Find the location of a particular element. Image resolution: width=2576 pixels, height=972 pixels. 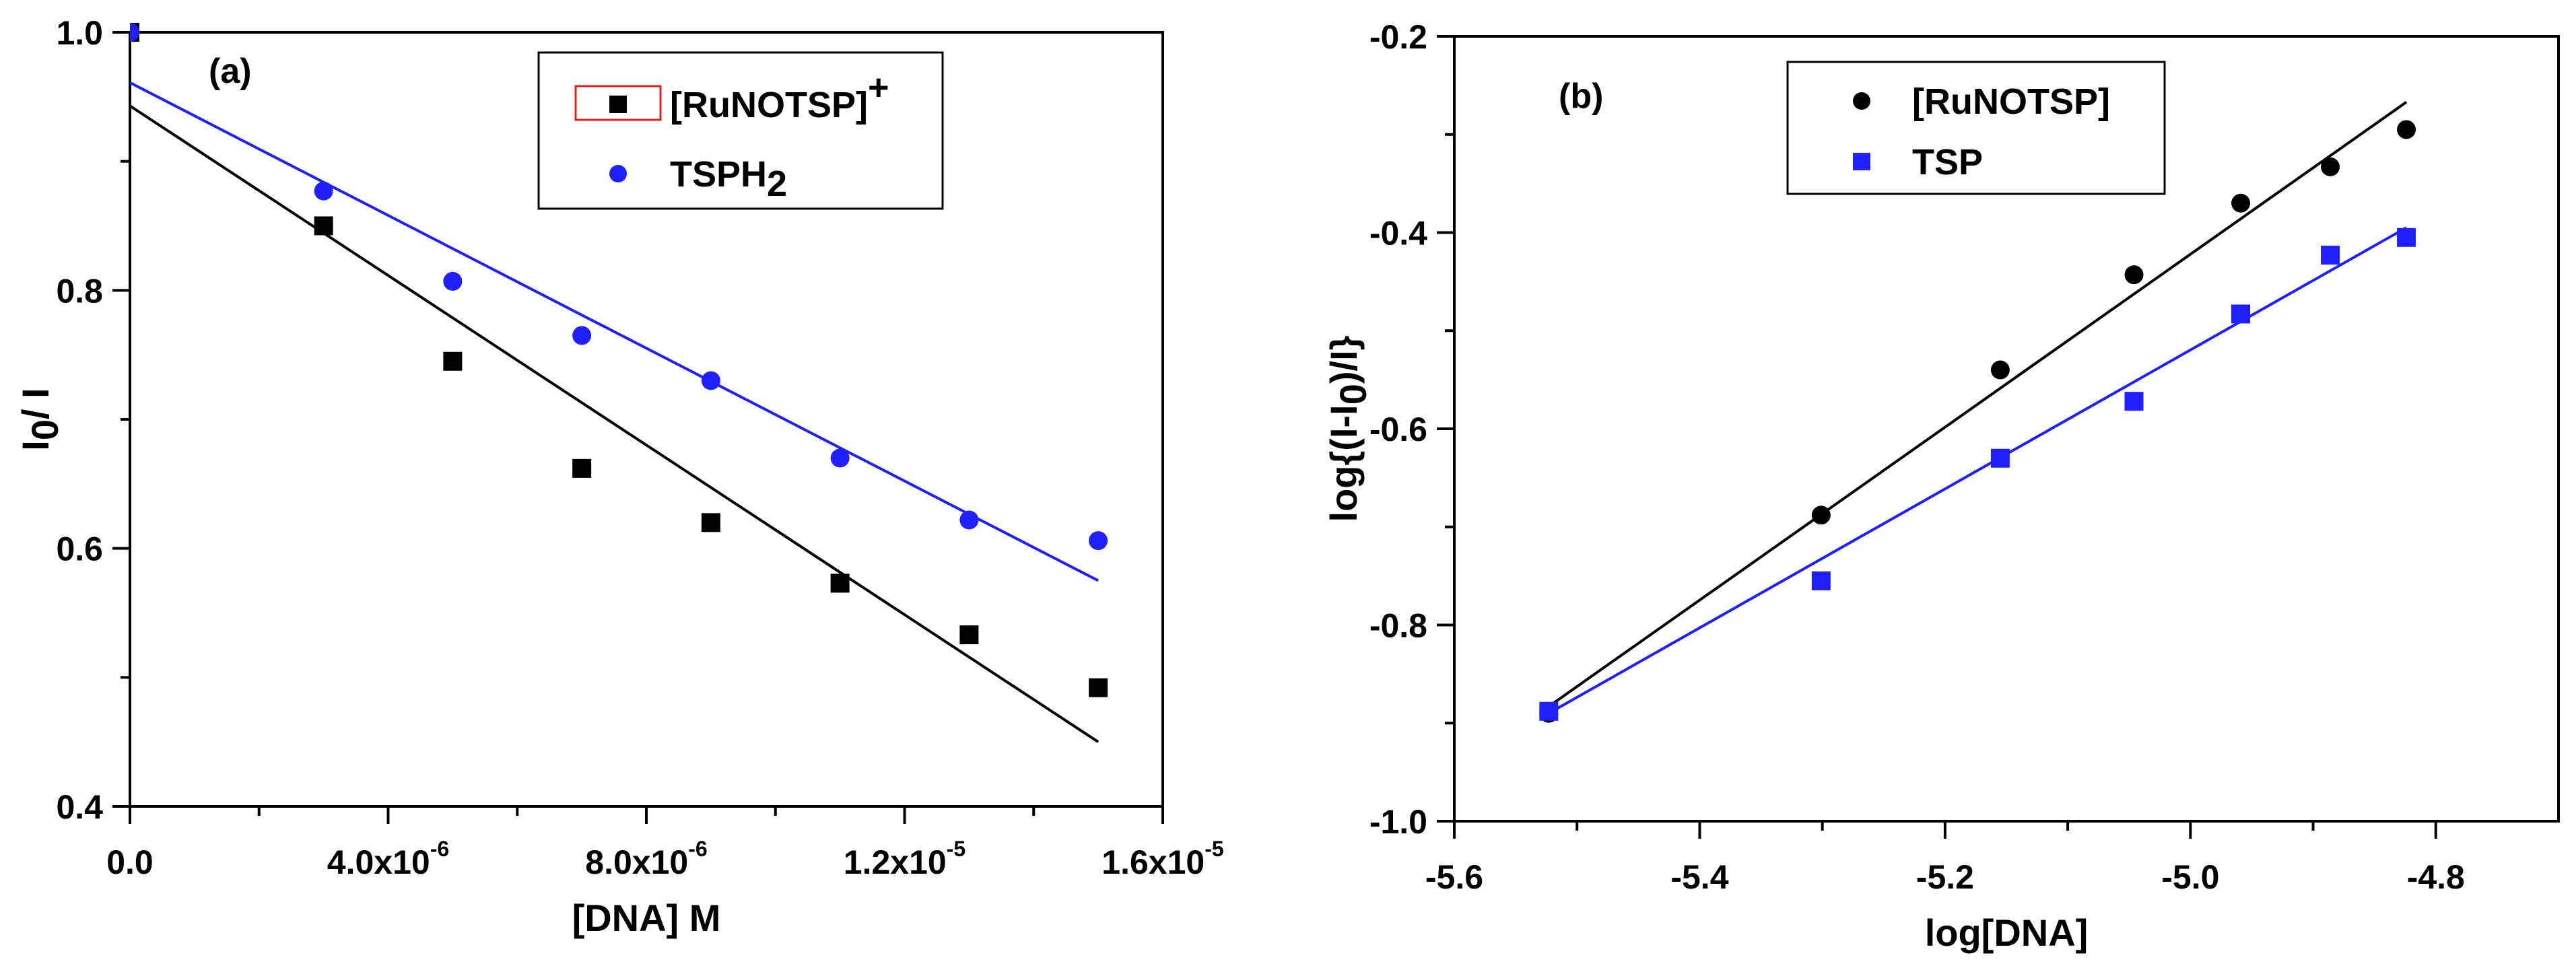

y-tick-label: 0.6 is located at coordinates (79, 549).